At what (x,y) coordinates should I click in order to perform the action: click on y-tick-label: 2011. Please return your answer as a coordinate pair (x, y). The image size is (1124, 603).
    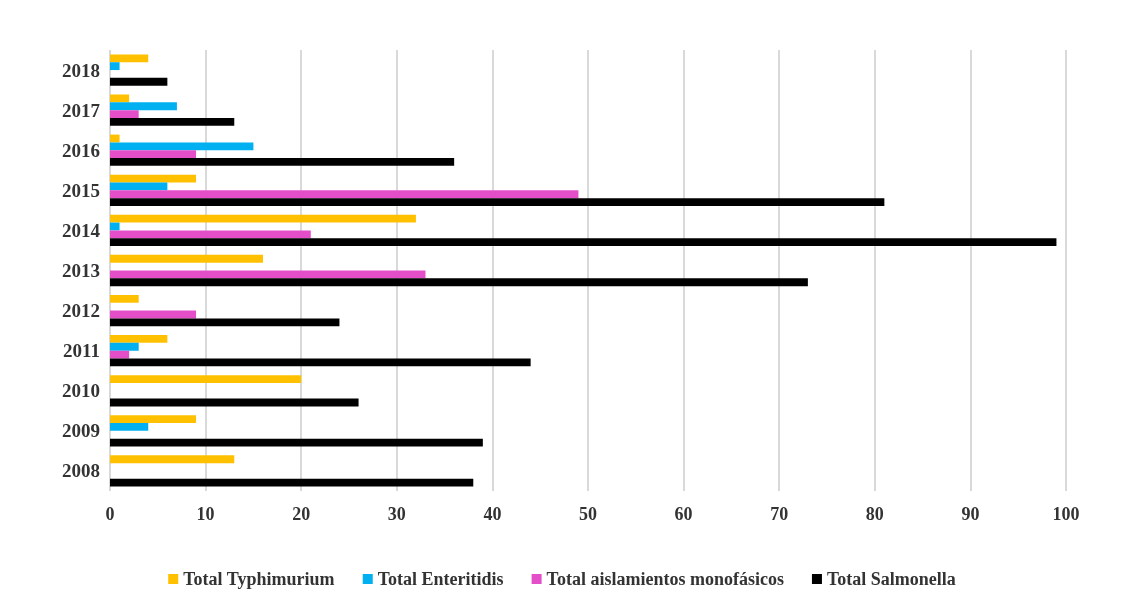
    Looking at the image, I should click on (81, 351).